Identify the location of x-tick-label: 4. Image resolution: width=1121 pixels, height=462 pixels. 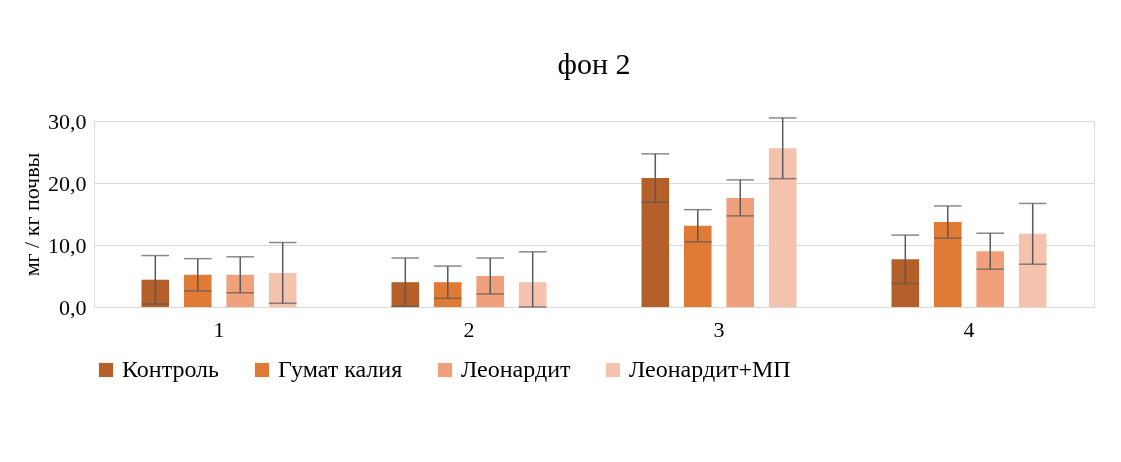
(969, 329).